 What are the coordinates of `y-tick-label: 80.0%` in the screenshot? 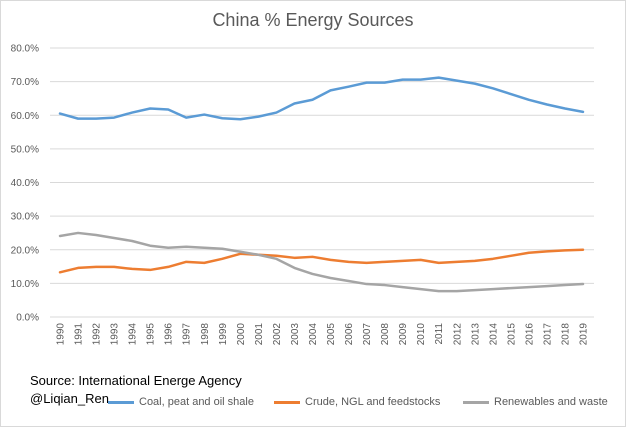 It's located at (25, 49).